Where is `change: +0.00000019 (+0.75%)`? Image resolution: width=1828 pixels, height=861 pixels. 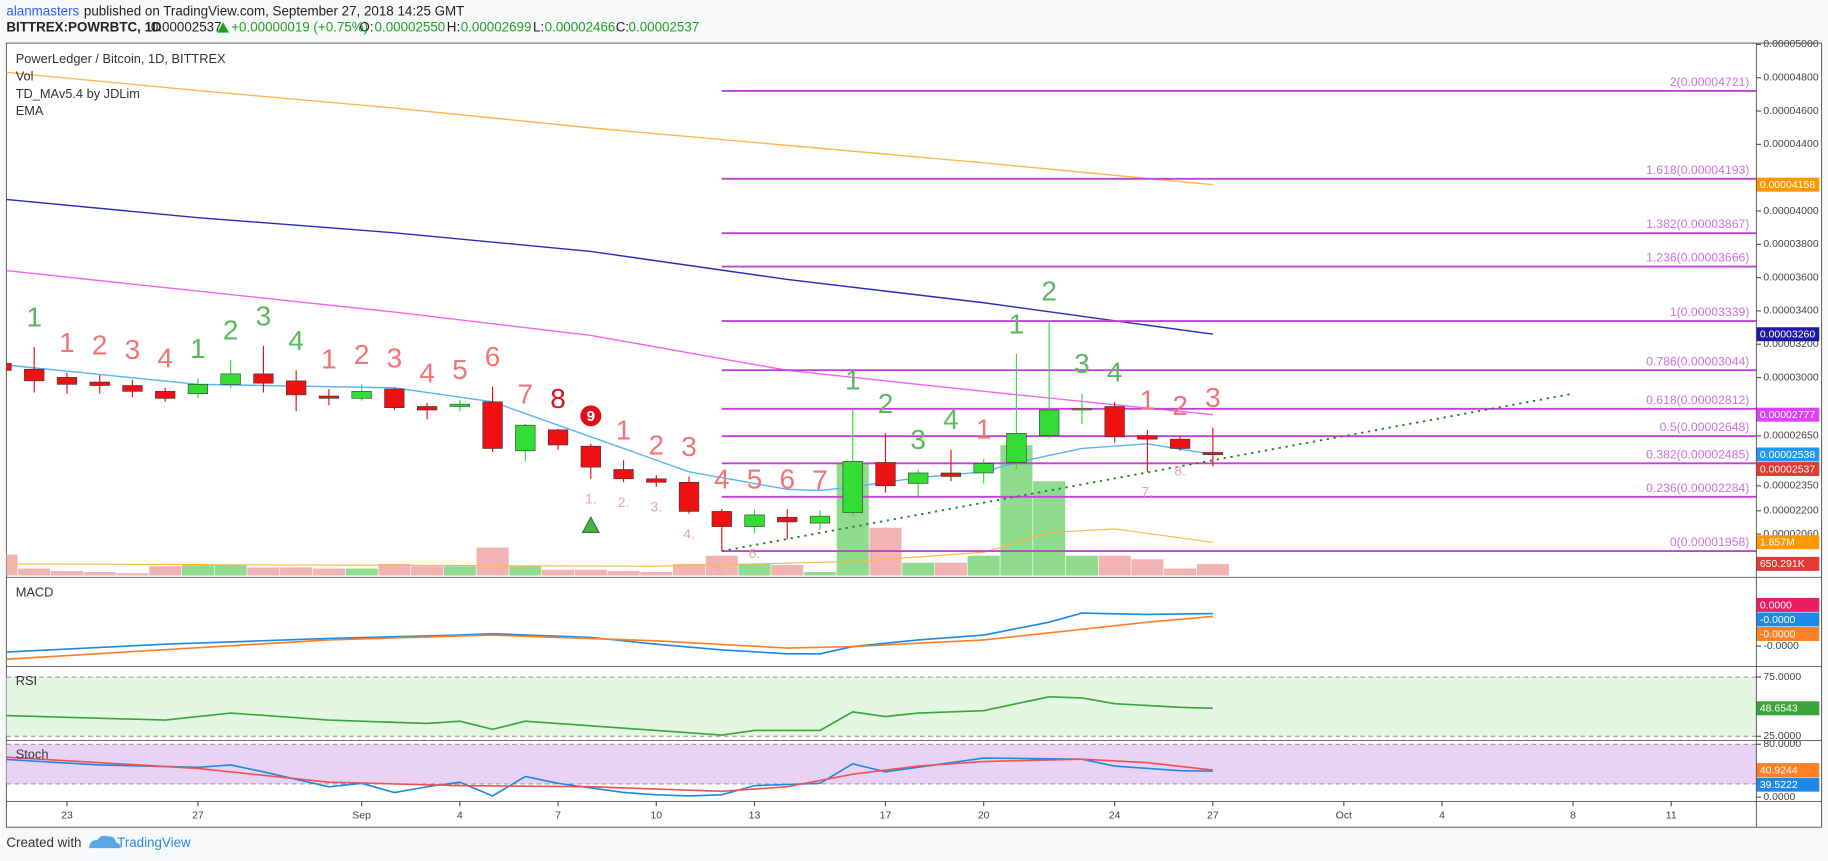 change: +0.00000019 (+0.75%) is located at coordinates (299, 26).